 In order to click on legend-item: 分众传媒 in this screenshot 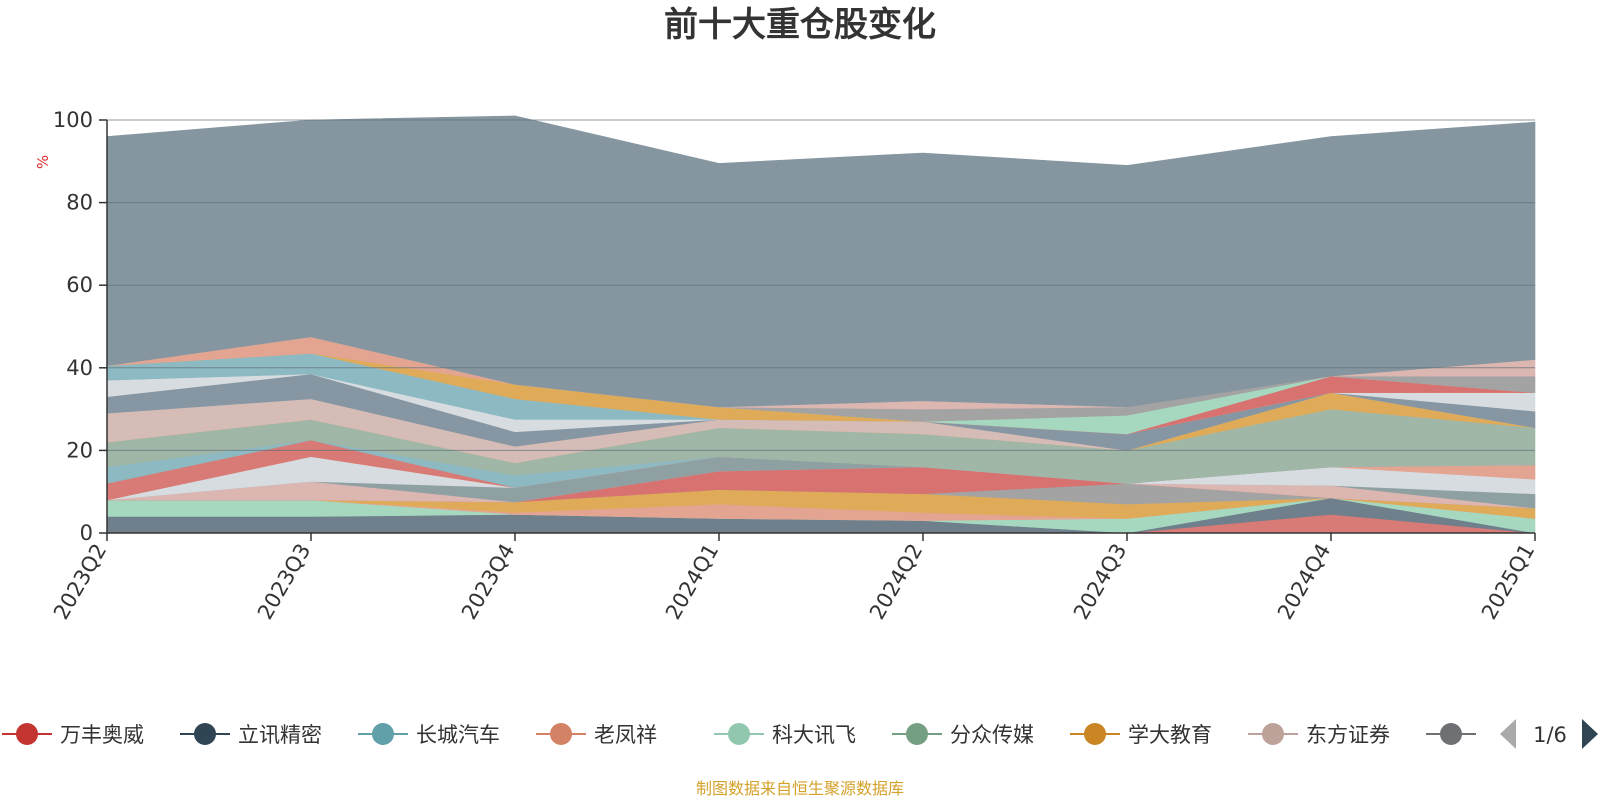, I will do `click(963, 735)`.